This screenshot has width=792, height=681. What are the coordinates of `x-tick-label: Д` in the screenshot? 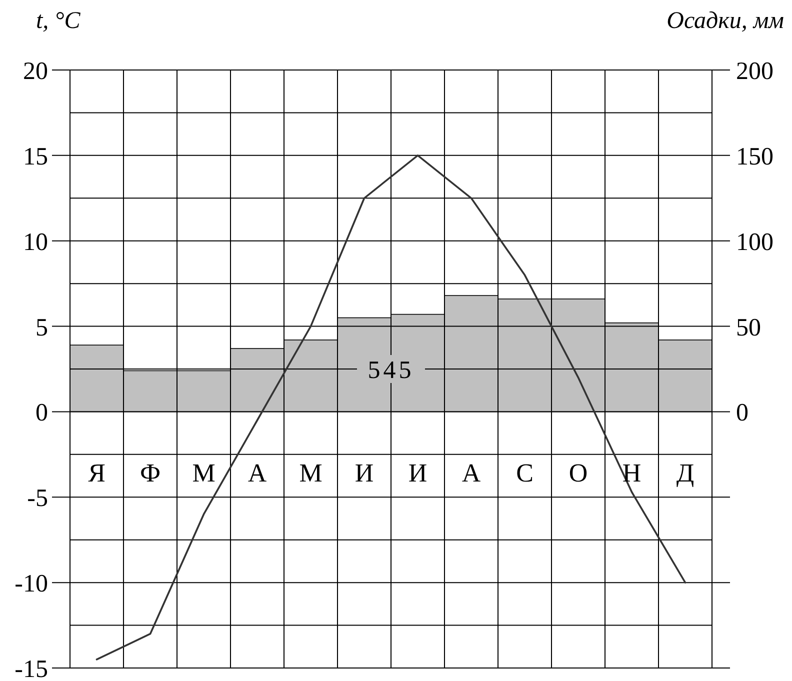 It's located at (685, 473).